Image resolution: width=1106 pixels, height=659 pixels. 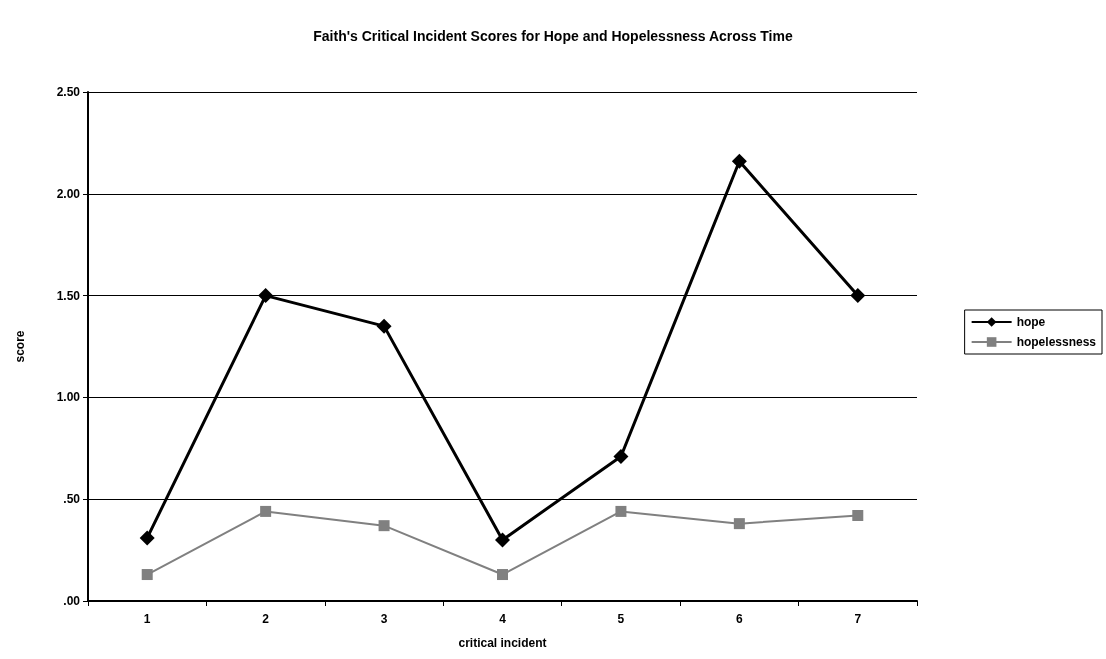 What do you see at coordinates (1031, 322) in the screenshot?
I see `legend-label: hope` at bounding box center [1031, 322].